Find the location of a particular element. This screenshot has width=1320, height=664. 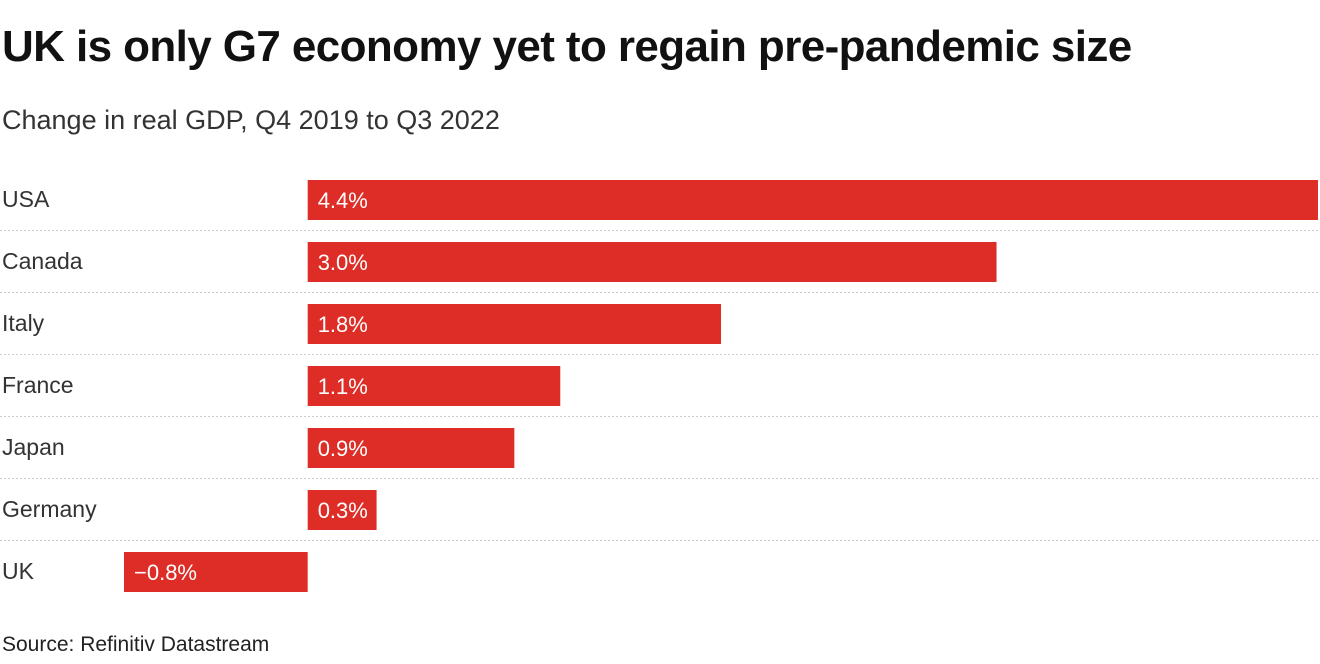

value-label-usa: 4.4% is located at coordinates (343, 200).